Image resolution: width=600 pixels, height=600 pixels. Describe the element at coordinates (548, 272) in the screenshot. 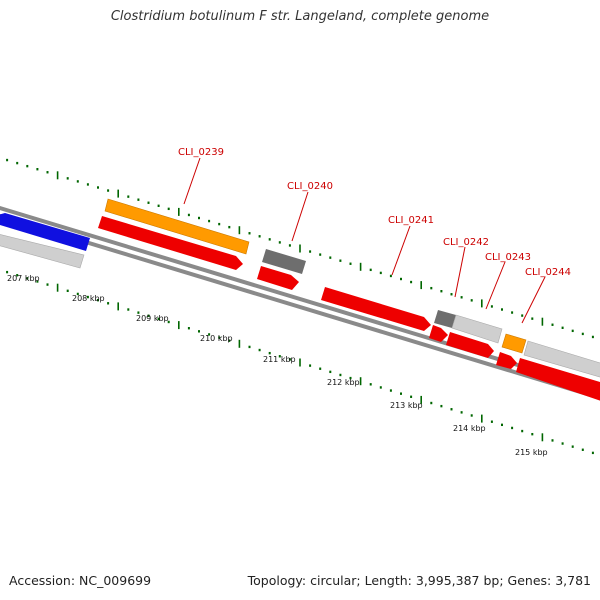

I see `gene-label-0244: CLI_0244` at that location.